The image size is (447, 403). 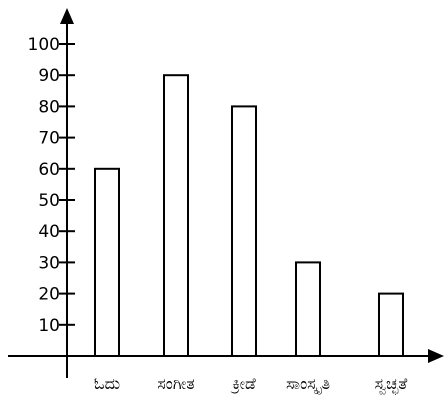 I want to click on x-category-label: ಓದು, so click(x=107, y=383).